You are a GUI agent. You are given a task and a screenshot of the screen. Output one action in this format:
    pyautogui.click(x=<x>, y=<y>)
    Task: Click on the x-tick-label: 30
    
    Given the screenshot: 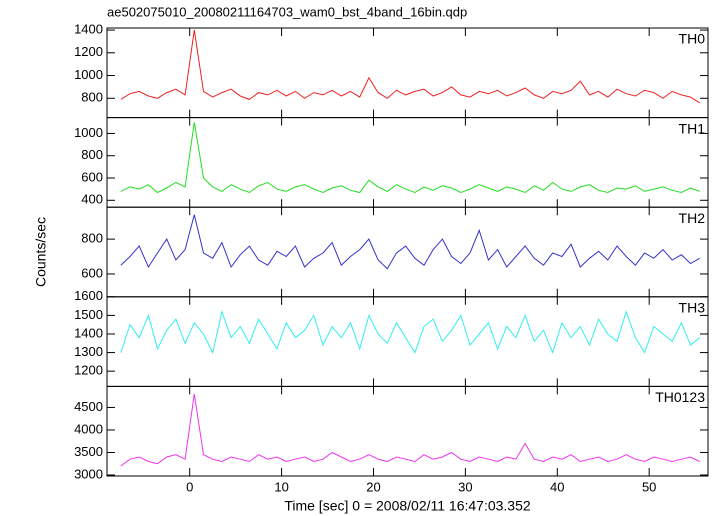 What is the action you would take?
    pyautogui.click(x=465, y=486)
    